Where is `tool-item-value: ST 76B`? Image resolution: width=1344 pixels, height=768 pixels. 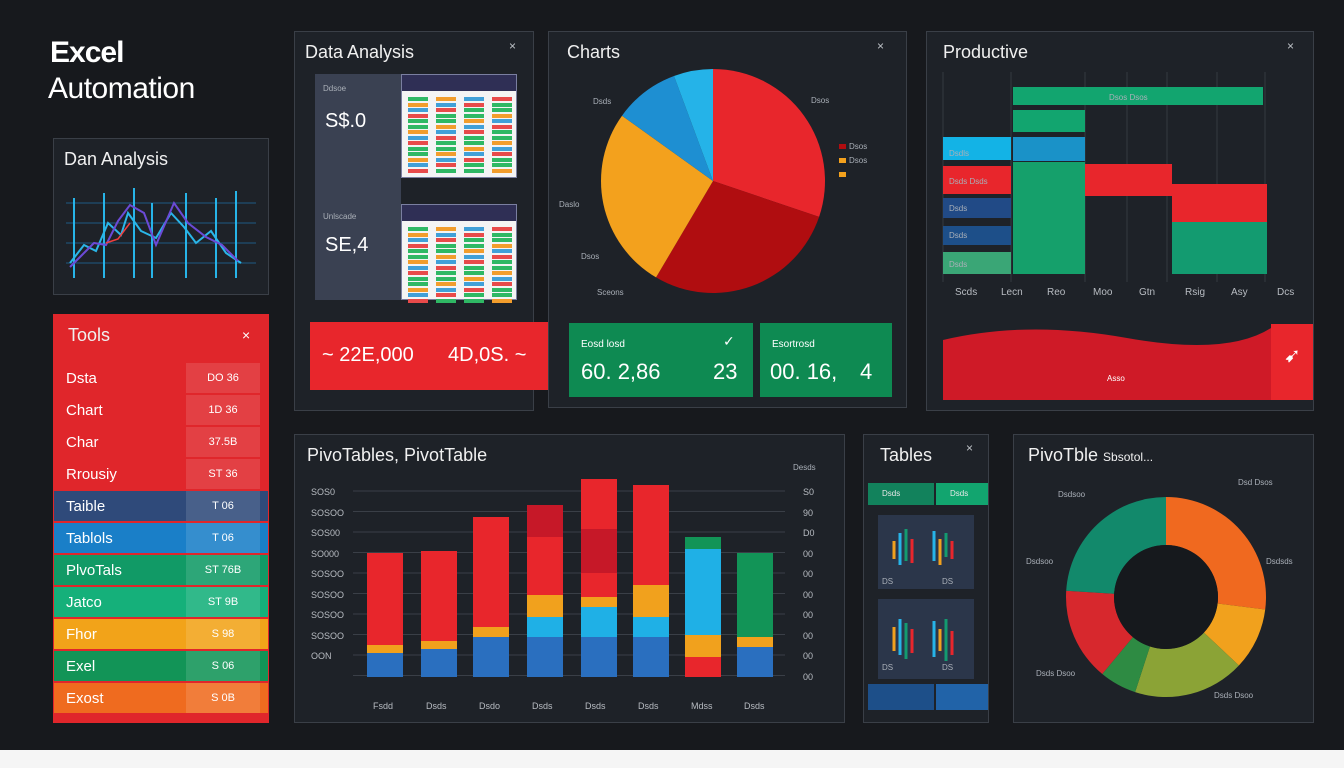 tool-item-value: ST 76B is located at coordinates (223, 570).